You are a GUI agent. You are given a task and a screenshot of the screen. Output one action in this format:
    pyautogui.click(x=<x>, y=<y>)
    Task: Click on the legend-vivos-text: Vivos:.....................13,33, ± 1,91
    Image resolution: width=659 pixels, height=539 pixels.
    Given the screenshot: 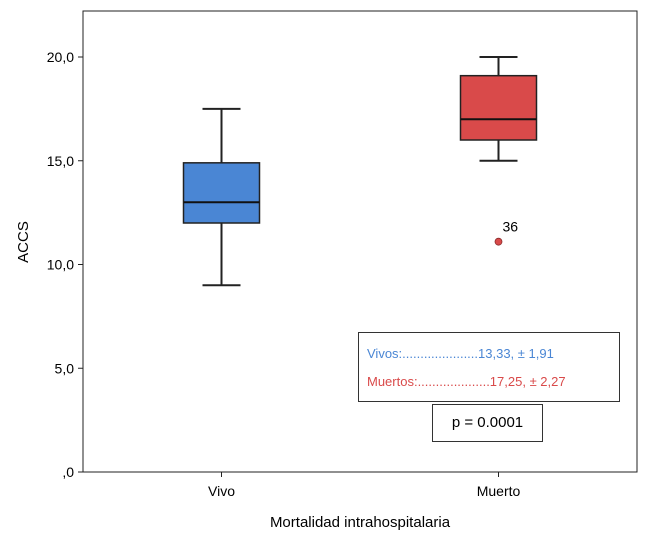 What is the action you would take?
    pyautogui.click(x=460, y=353)
    